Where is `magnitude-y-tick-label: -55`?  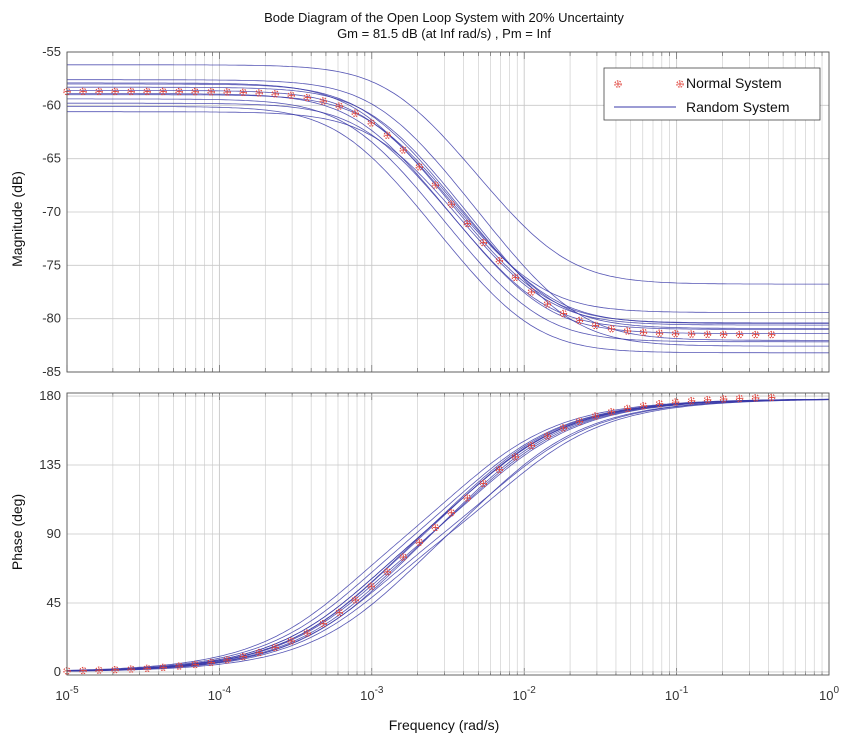 magnitude-y-tick-label: -55 is located at coordinates (51, 51).